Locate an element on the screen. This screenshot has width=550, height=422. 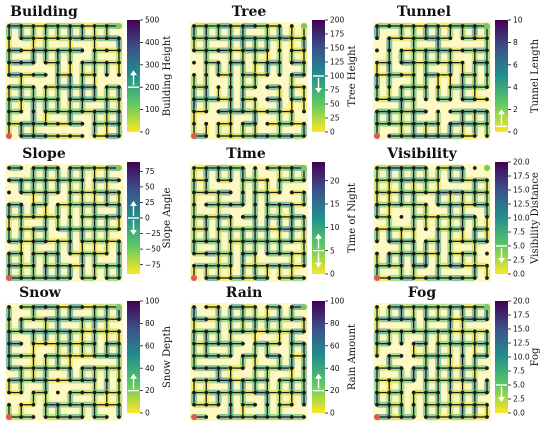
arrow-down-icon is located at coordinates (318, 90).